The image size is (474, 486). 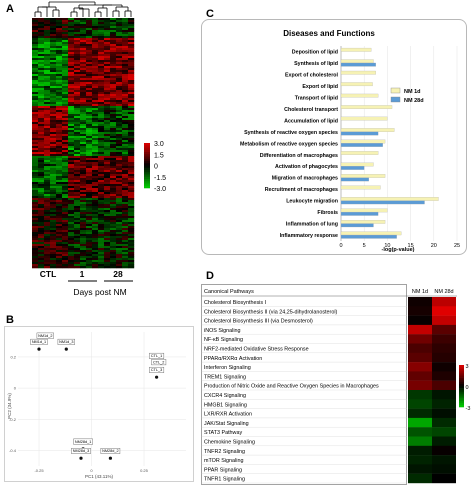 I want to click on chart-c-legend: NM 1d NM 28d, so click(x=407, y=95).